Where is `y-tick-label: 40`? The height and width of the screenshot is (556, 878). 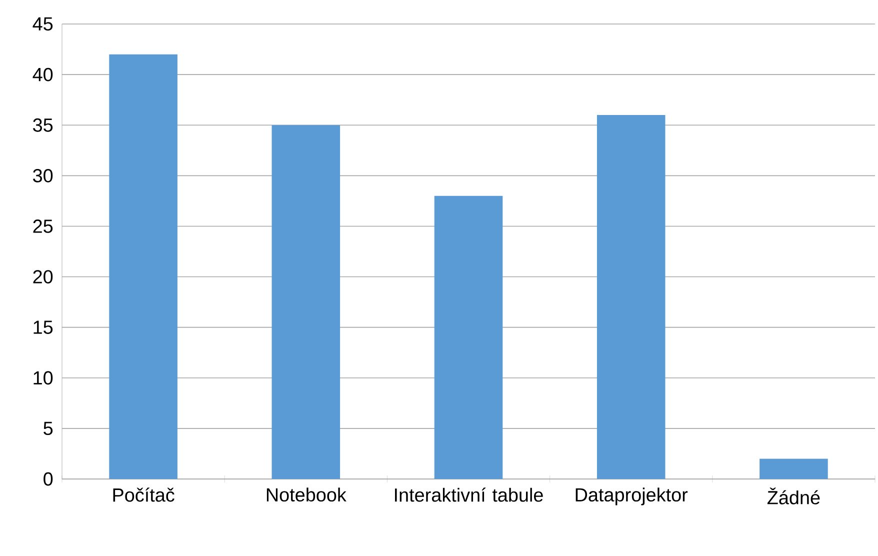 y-tick-label: 40 is located at coordinates (42, 75).